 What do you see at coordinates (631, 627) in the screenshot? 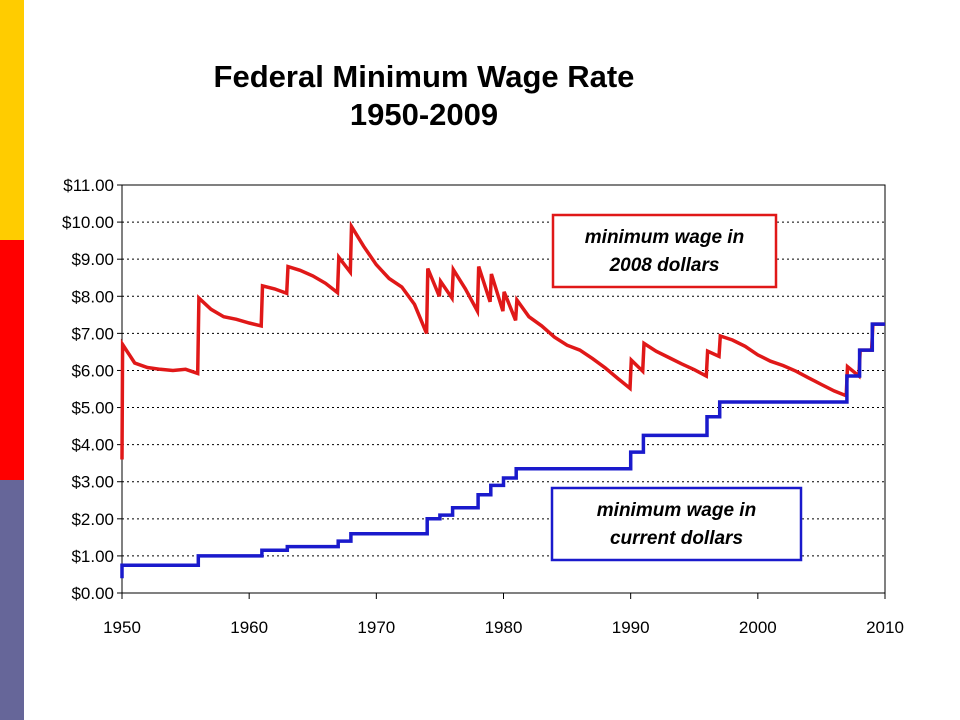
I see `x-tick-label: 1990` at bounding box center [631, 627].